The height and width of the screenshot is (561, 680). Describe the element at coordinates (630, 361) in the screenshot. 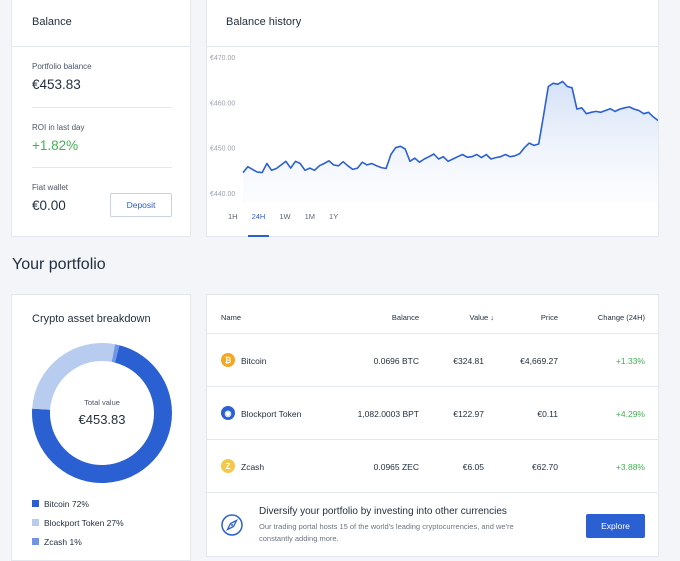

I see `cell-change: +1.33%` at that location.